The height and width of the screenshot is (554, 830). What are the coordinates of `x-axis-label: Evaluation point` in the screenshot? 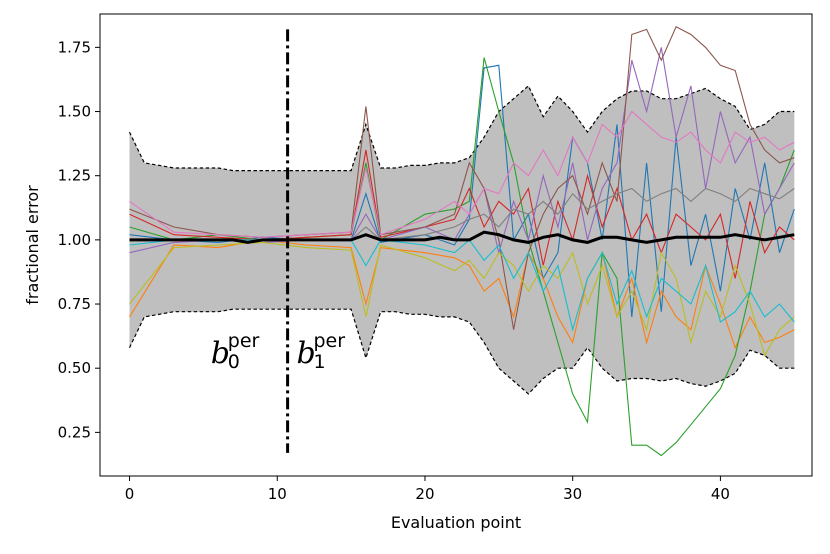 It's located at (456, 522).